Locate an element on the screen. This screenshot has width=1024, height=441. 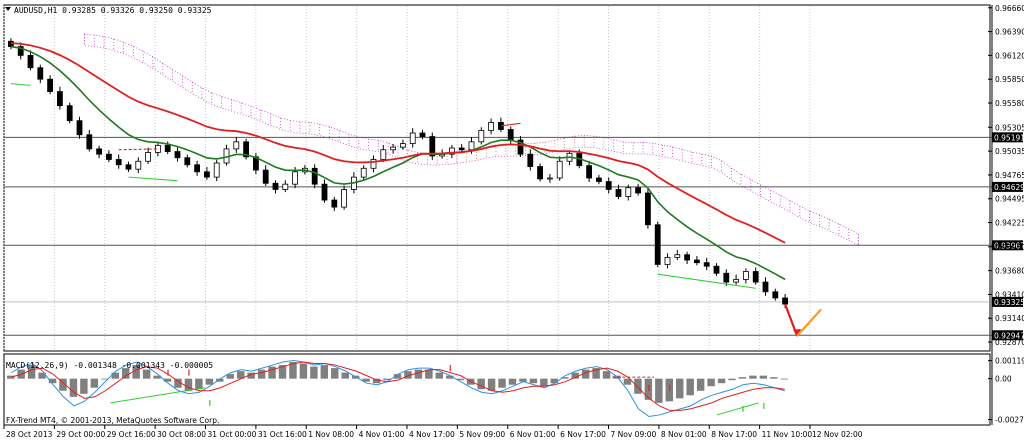
forecast-up-arrow is located at coordinates (809, 322).